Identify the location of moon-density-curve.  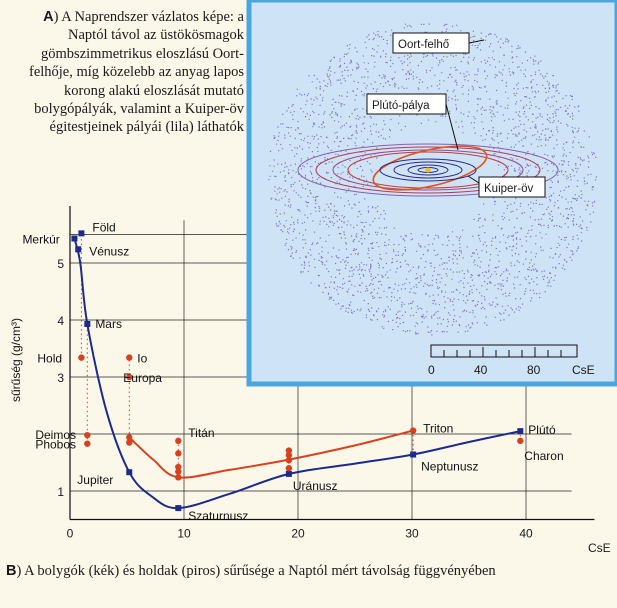
(271, 454).